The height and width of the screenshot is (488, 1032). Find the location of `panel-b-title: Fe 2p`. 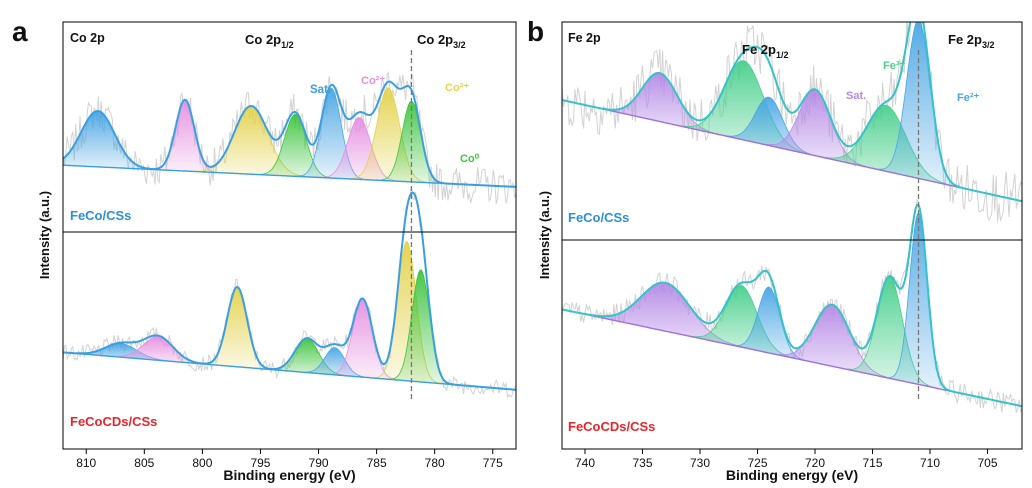

panel-b-title: Fe 2p is located at coordinates (584, 38).